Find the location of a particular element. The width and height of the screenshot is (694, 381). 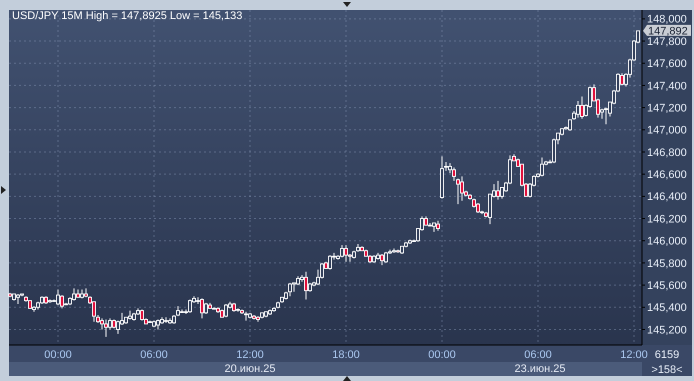

y-tick-label: 146,800 is located at coordinates (667, 152).